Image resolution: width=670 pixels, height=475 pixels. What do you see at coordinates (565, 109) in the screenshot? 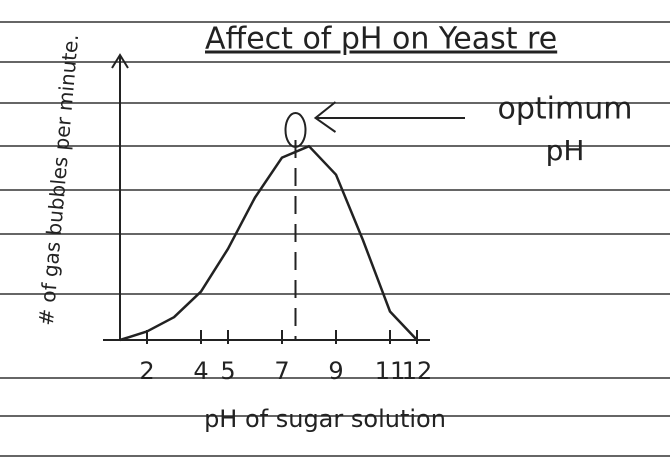
I see `annotation-text: optimum` at bounding box center [565, 109].